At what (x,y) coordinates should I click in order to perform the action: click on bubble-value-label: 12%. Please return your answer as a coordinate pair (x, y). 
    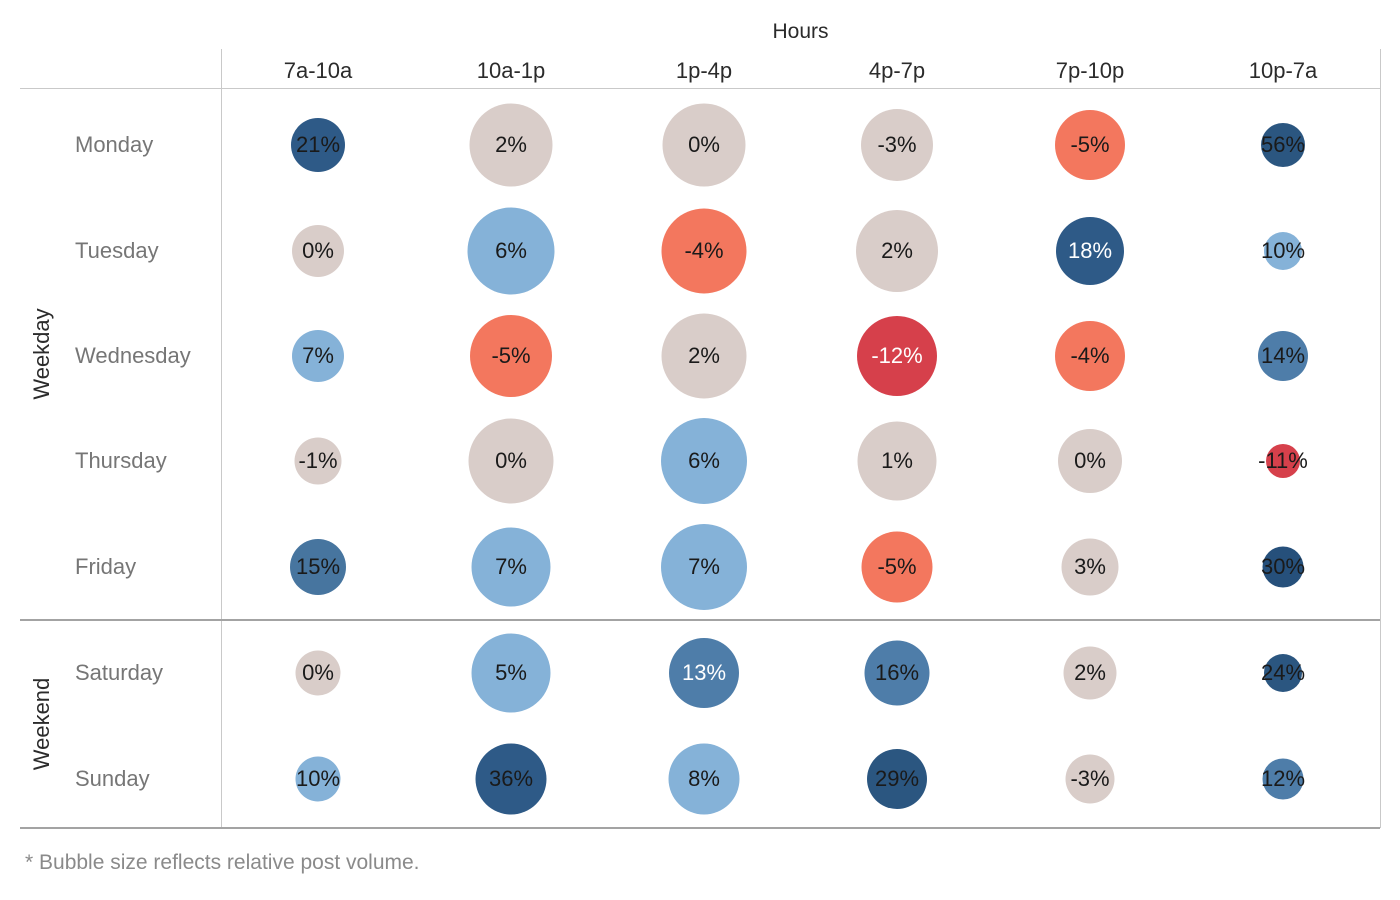
    Looking at the image, I should click on (1283, 778).